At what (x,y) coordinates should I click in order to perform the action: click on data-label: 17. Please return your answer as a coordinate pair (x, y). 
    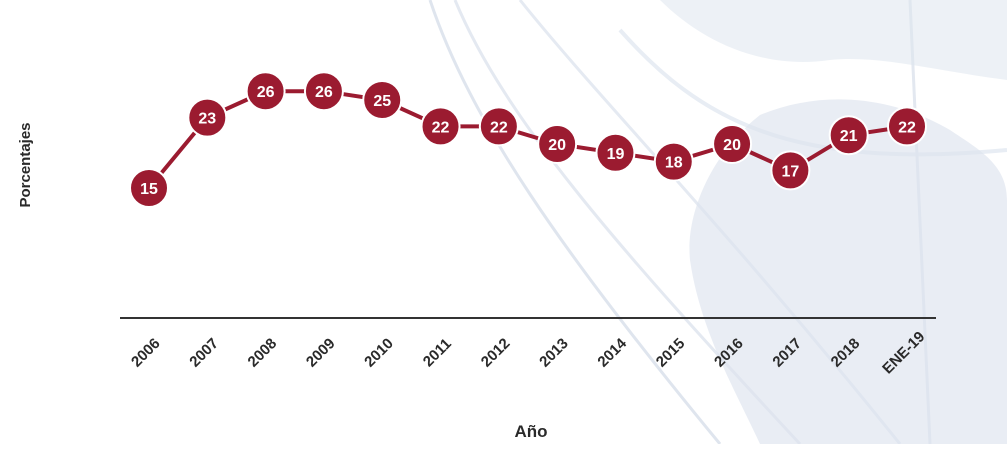
    Looking at the image, I should click on (790, 171).